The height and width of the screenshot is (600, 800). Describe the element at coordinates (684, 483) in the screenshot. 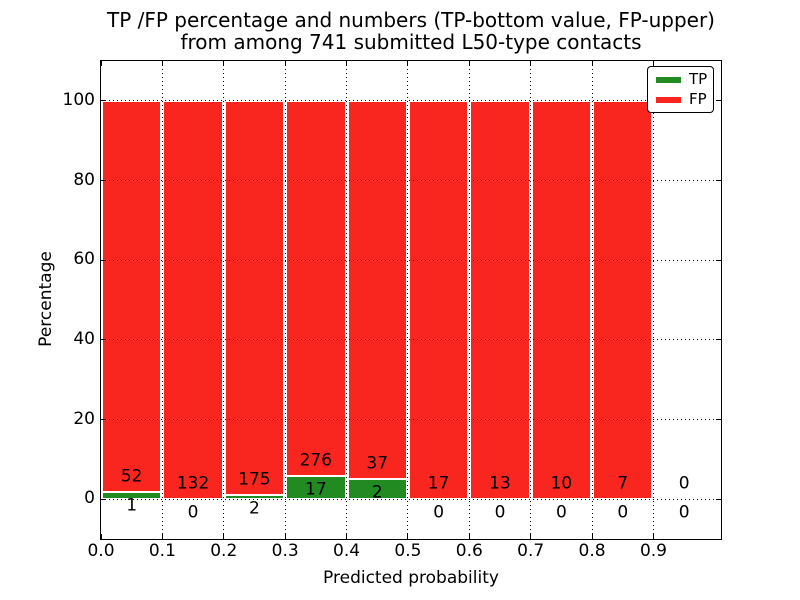

I see `fp-count-label: 0` at that location.